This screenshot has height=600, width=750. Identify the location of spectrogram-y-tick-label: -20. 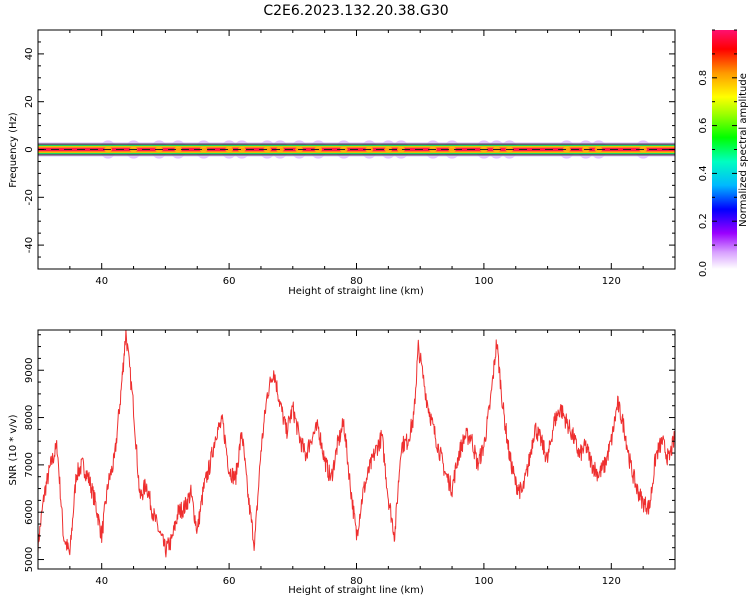
(29, 197).